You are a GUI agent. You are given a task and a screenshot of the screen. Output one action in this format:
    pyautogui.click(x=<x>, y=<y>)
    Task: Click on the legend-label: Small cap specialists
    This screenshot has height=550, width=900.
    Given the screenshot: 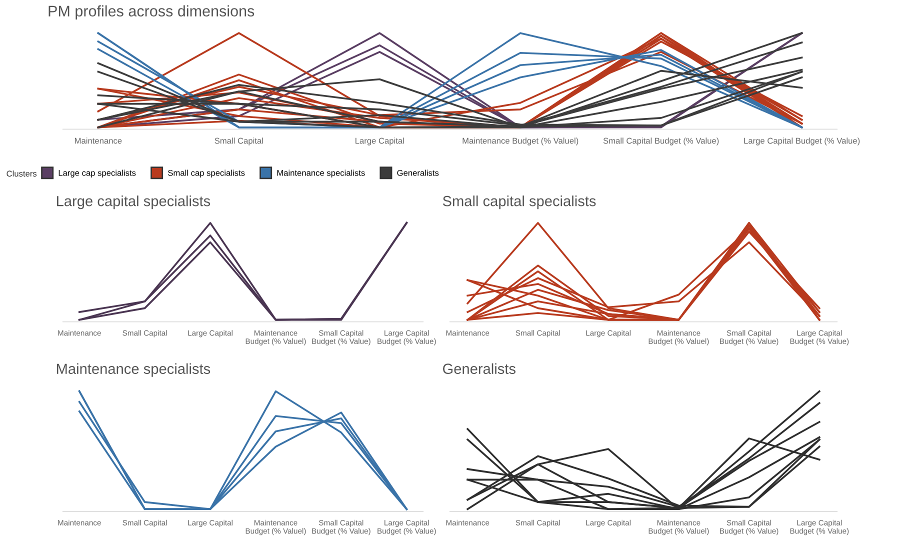 What is the action you would take?
    pyautogui.click(x=206, y=174)
    